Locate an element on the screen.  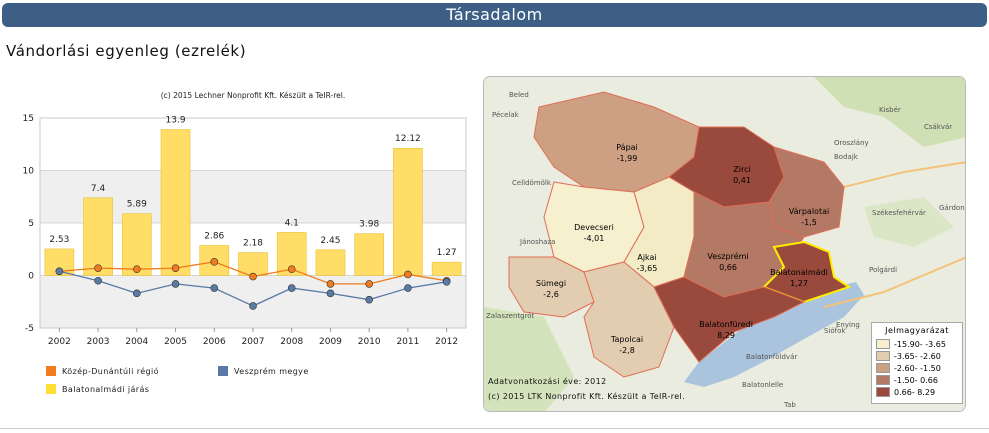
region-value: -2,8 is located at coordinates (627, 350).